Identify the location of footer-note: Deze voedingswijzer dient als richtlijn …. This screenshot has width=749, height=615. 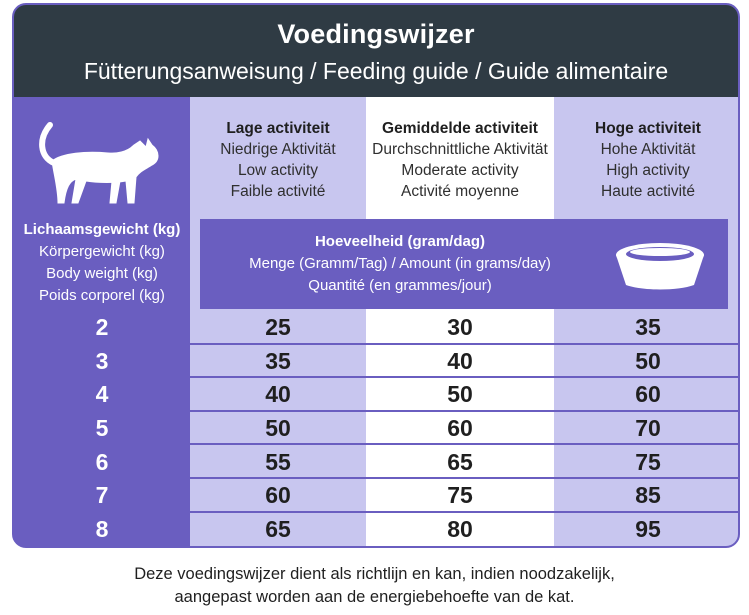
(374, 586).